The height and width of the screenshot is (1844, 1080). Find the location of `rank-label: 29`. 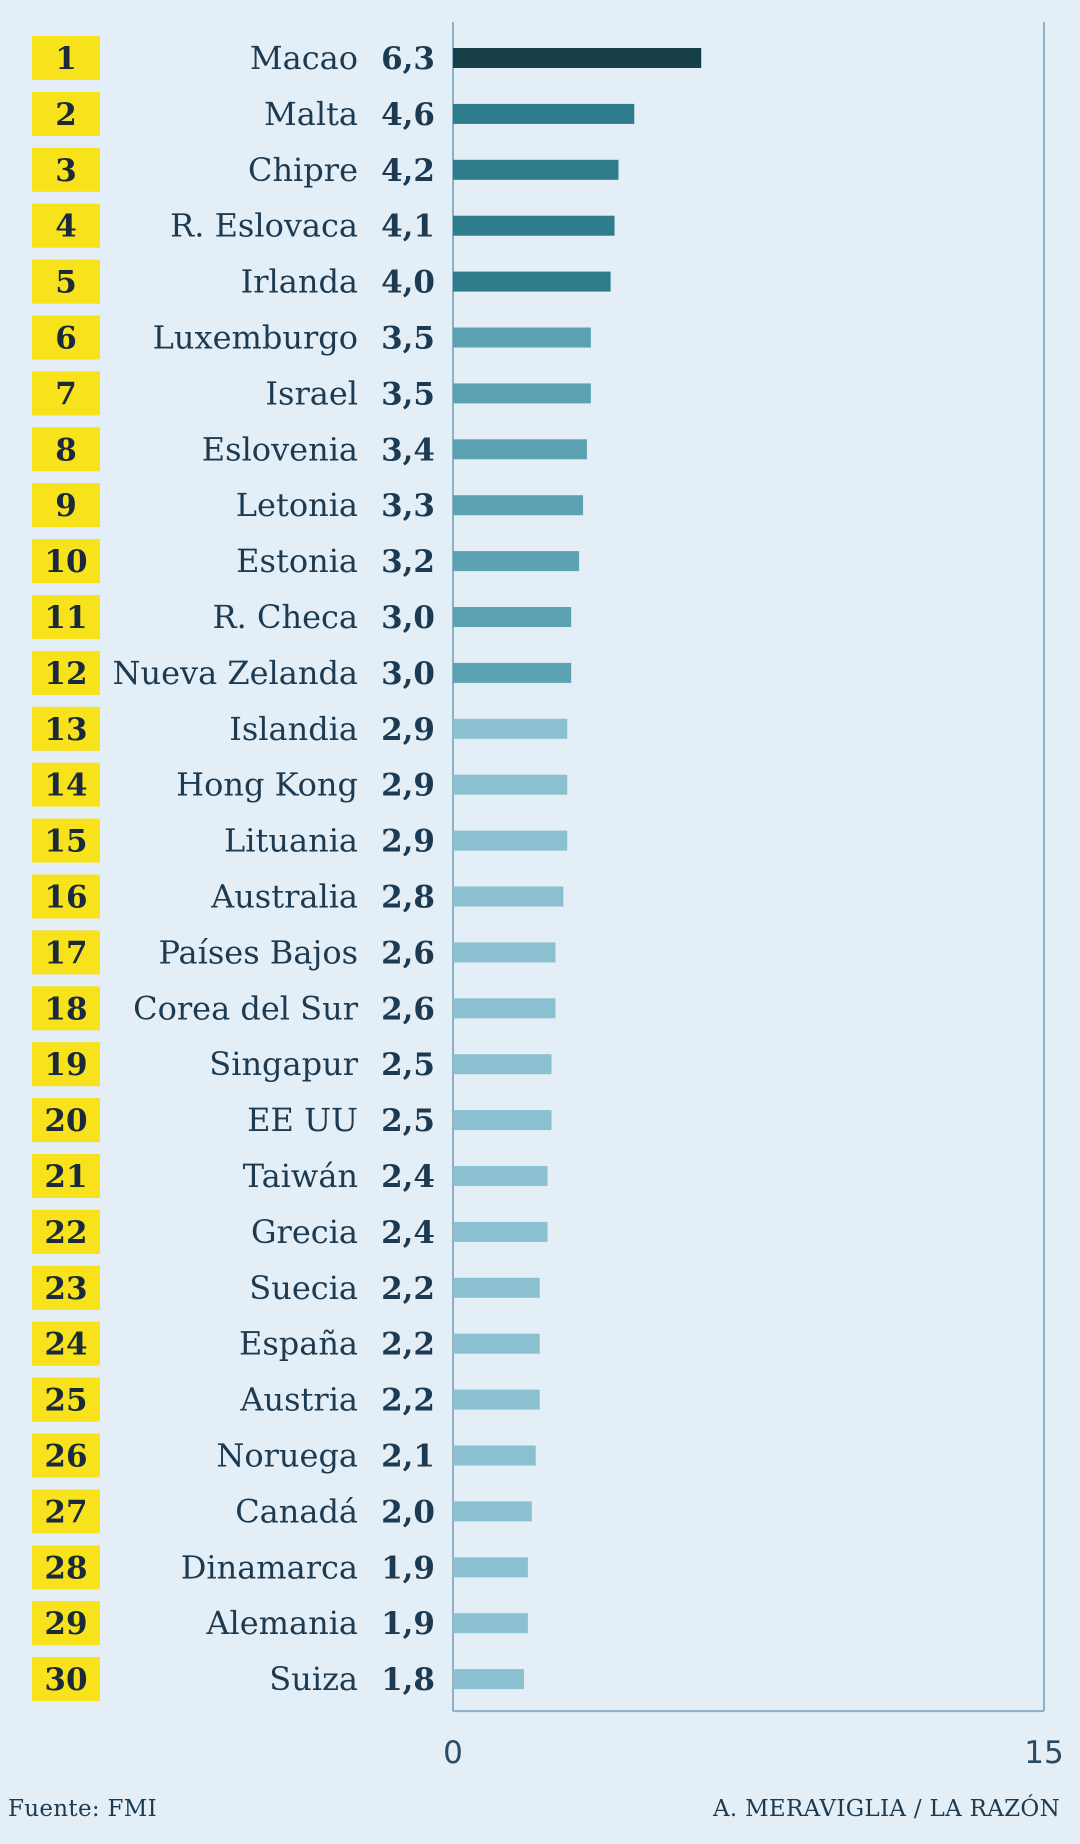

rank-label: 29 is located at coordinates (65, 1624).